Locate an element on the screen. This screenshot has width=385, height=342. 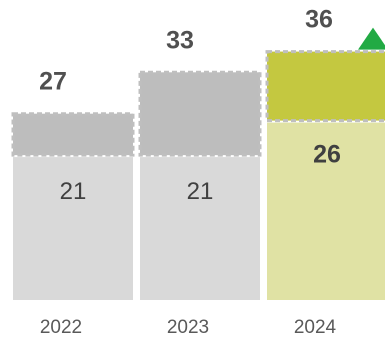
inner-value-label-2022: 21 is located at coordinates (73, 191).